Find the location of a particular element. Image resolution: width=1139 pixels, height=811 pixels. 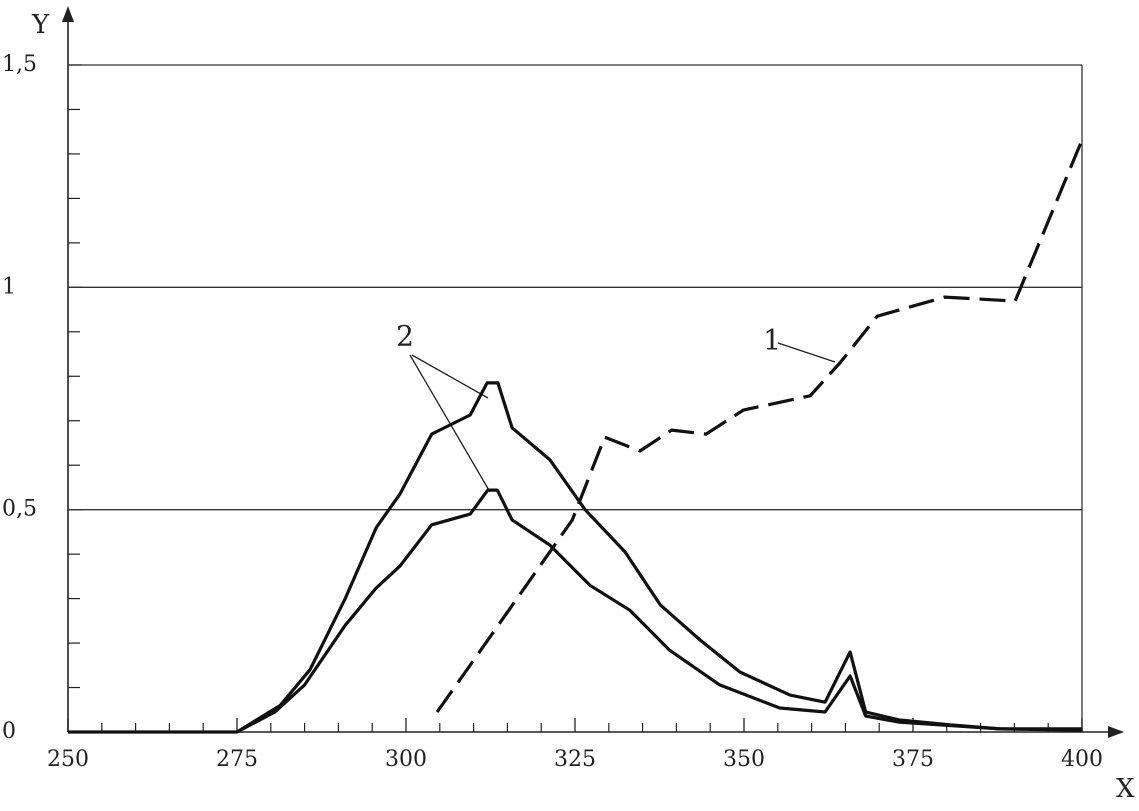

annotation: 1 is located at coordinates (772, 340).